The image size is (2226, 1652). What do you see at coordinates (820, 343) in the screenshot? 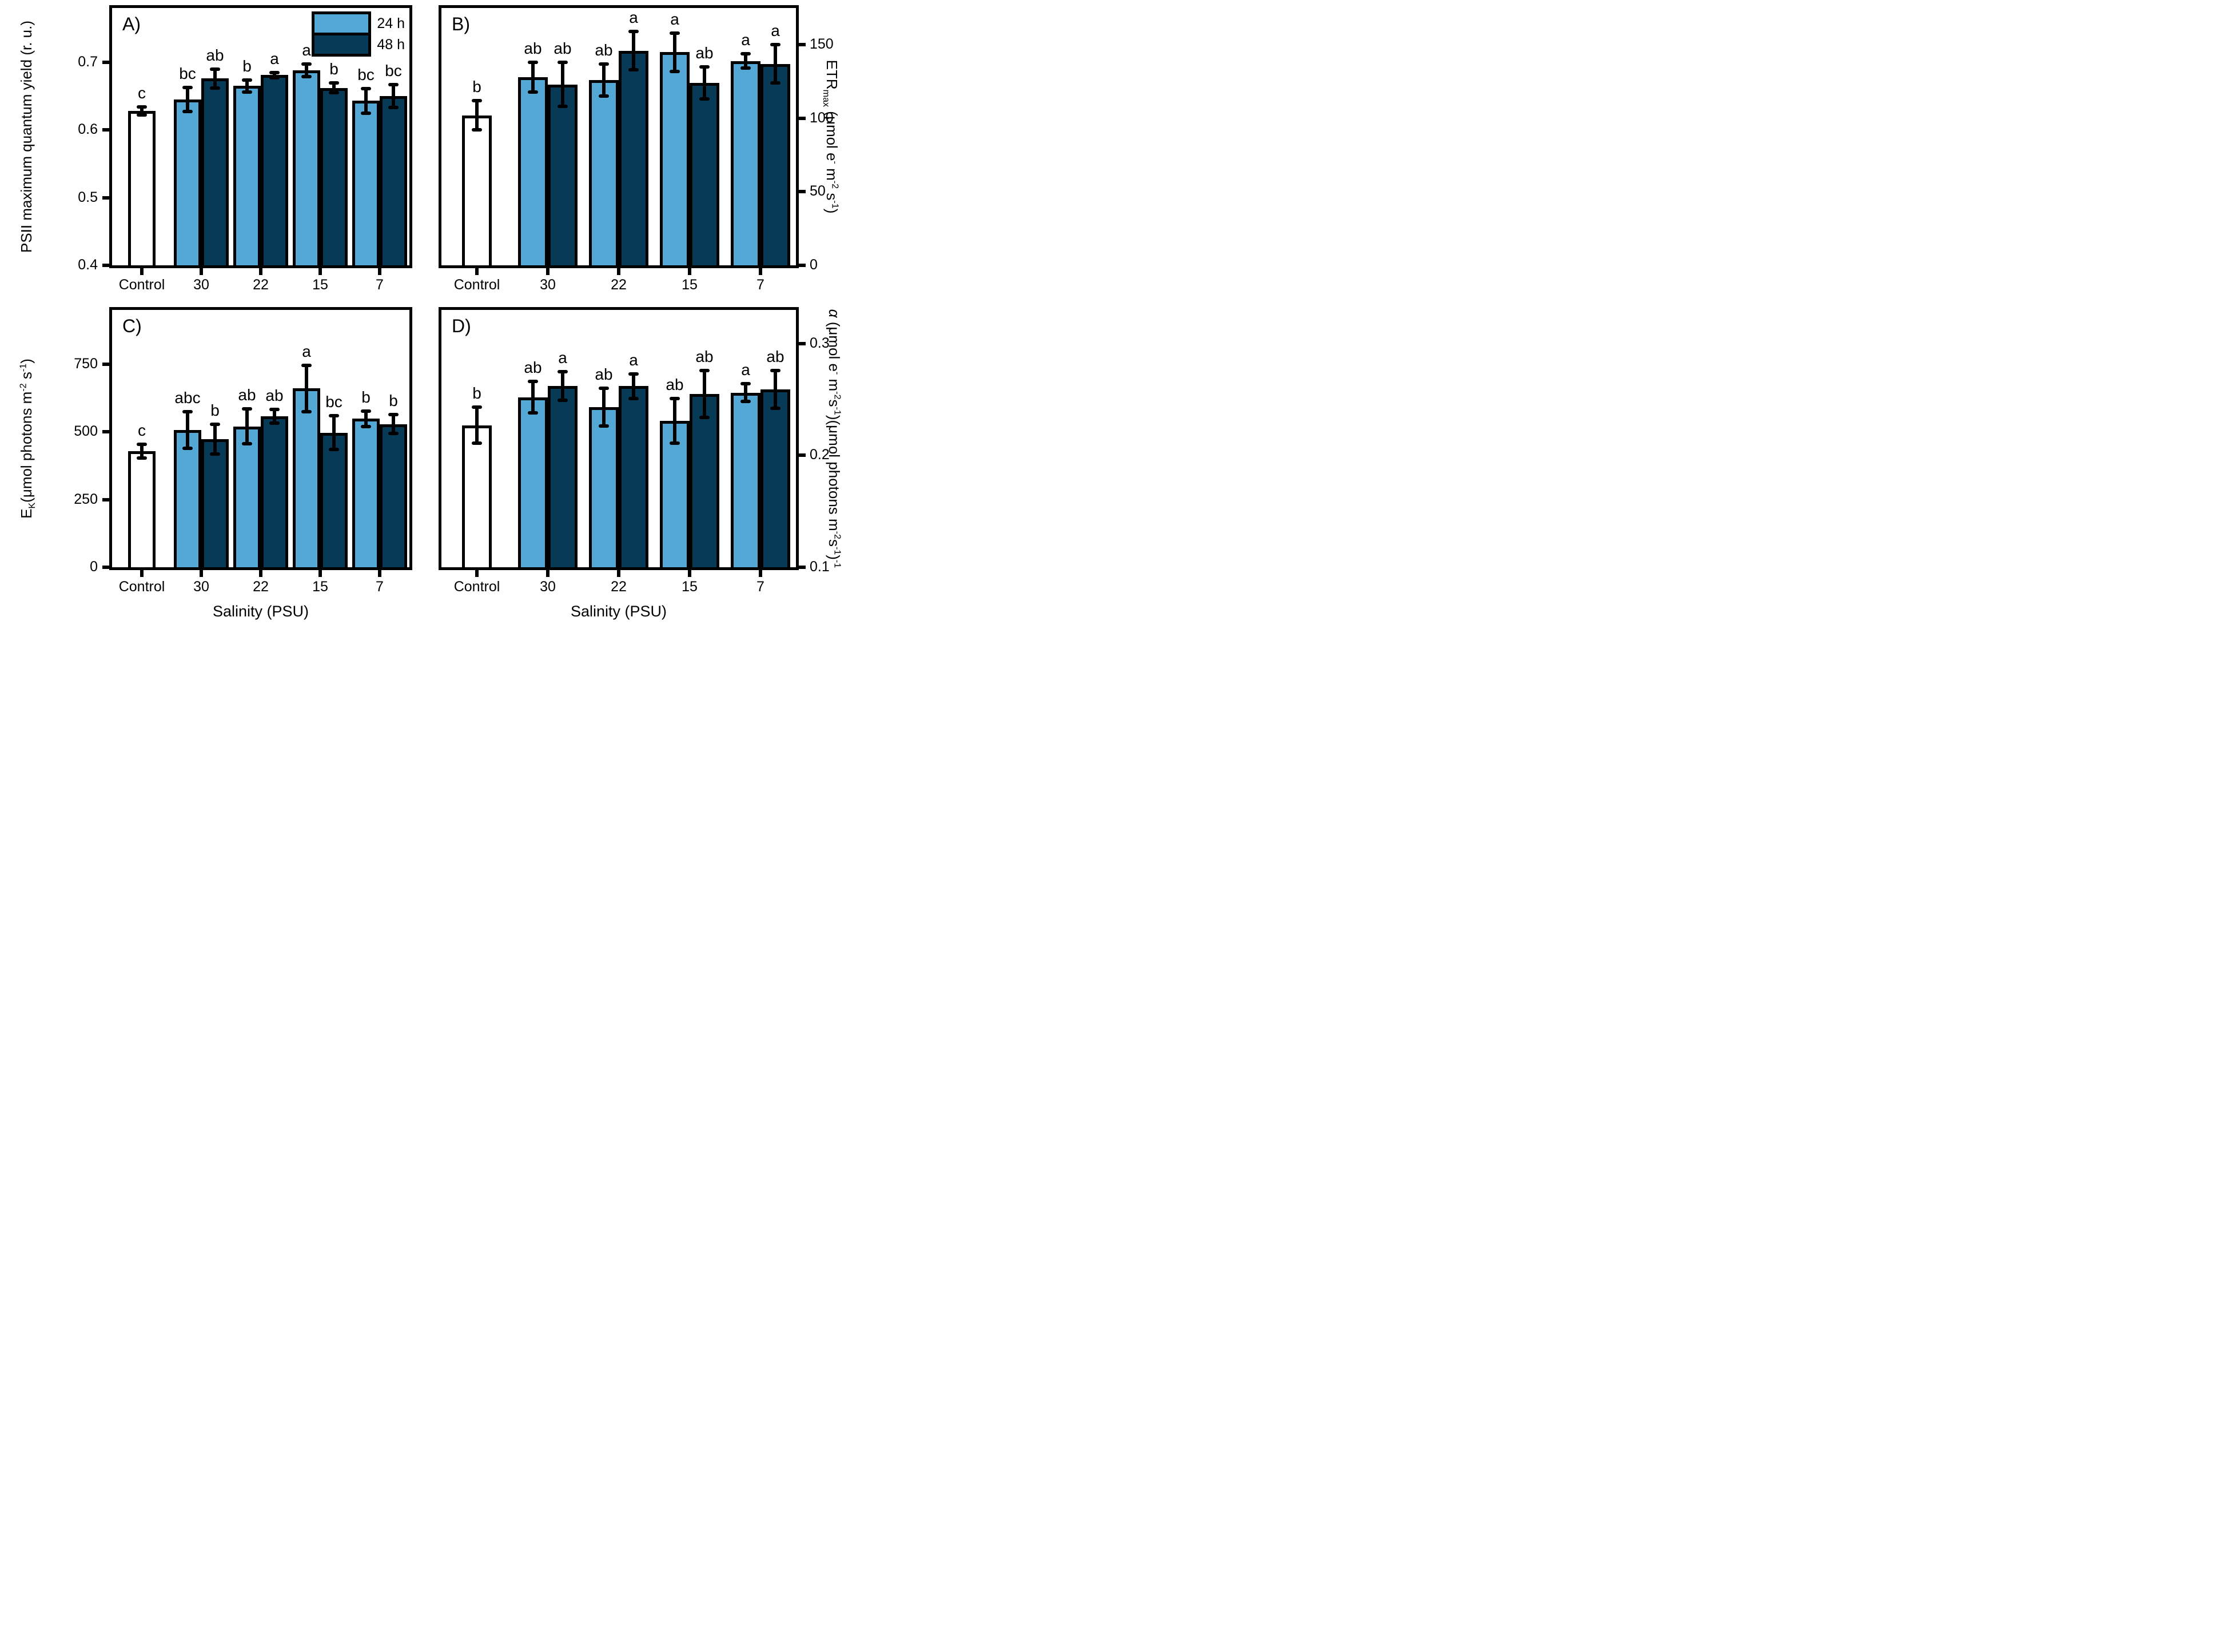
I see `y-tick-label: 0.3` at bounding box center [820, 343].